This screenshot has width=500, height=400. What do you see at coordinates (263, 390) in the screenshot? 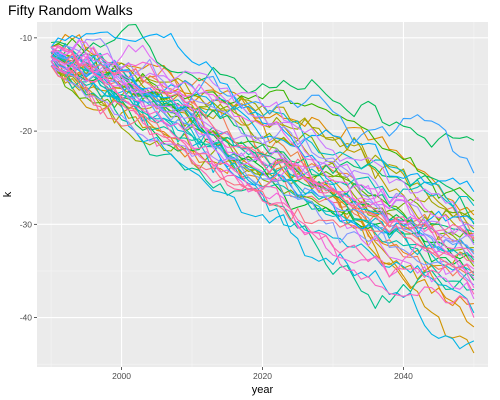
I see `x-axis-label: year` at bounding box center [263, 390].